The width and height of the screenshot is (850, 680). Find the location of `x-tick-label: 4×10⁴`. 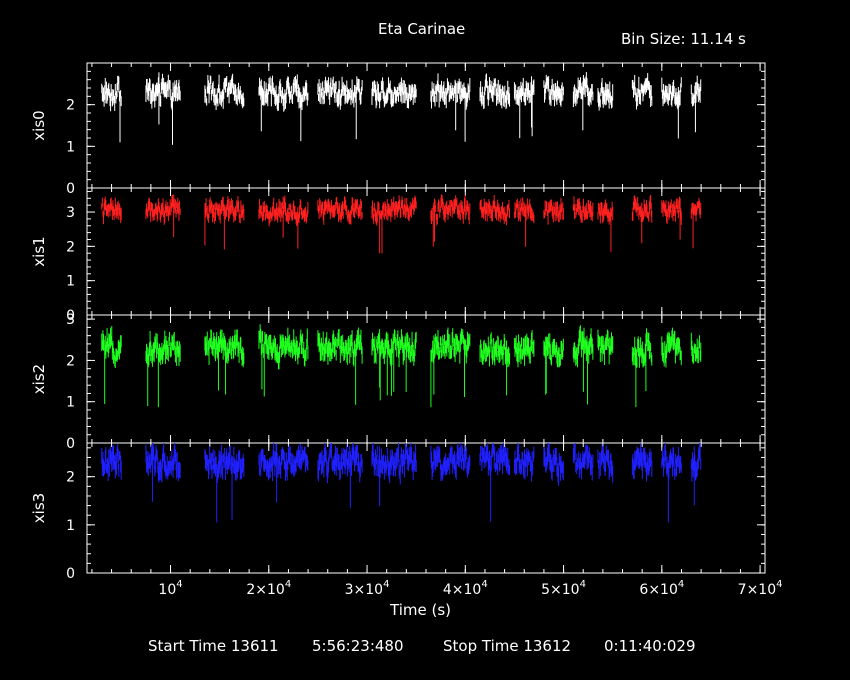

x-tick-label: 4×10⁴ is located at coordinates (465, 588).